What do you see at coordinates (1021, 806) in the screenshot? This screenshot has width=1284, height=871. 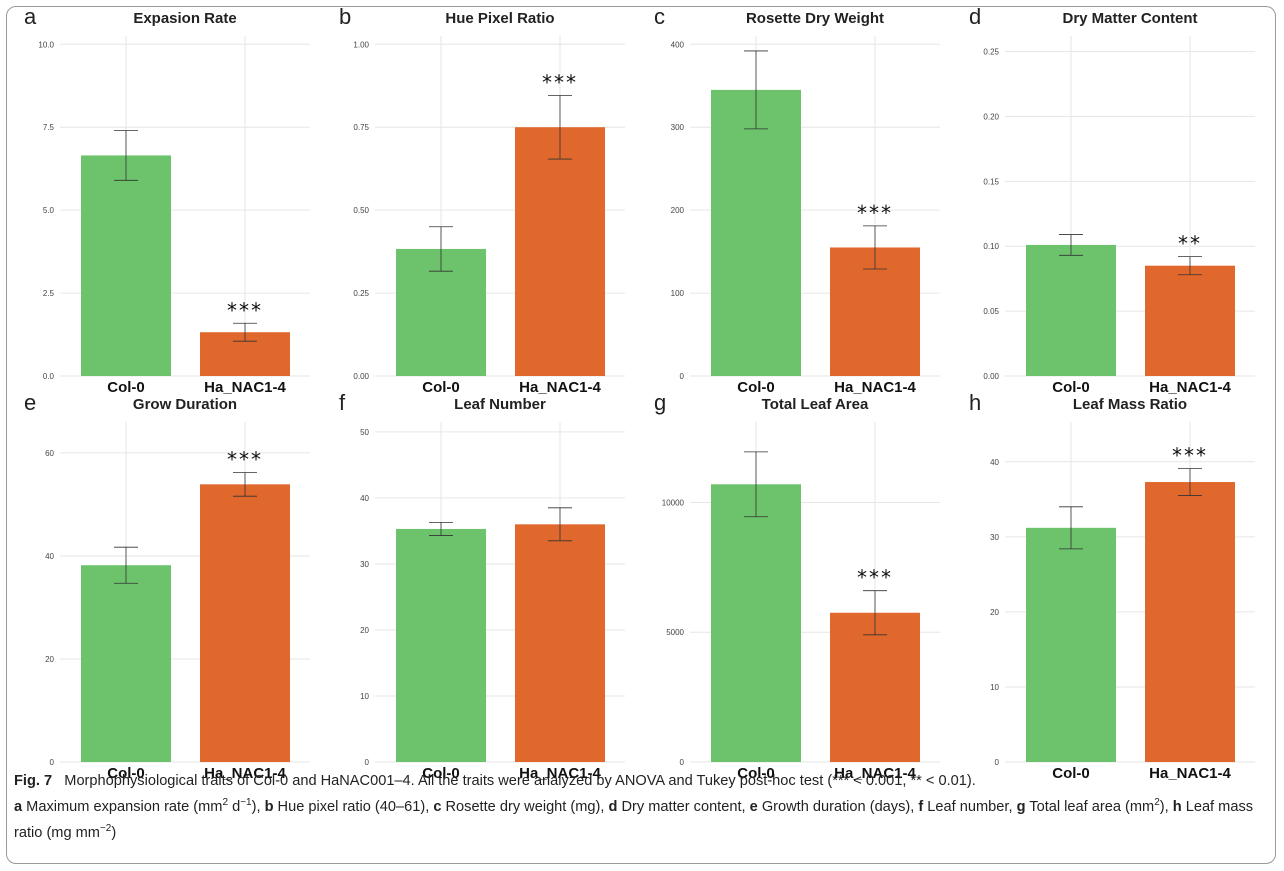 I see `caption-panel-letter: g` at bounding box center [1021, 806].